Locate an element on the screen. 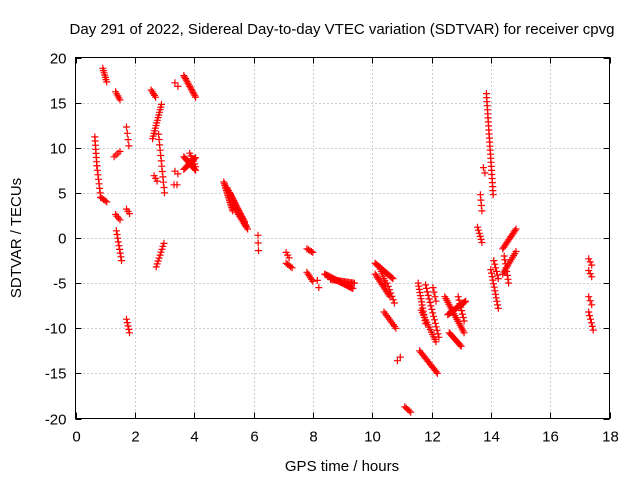  x-axis-label: GPS time / hours is located at coordinates (342, 466).